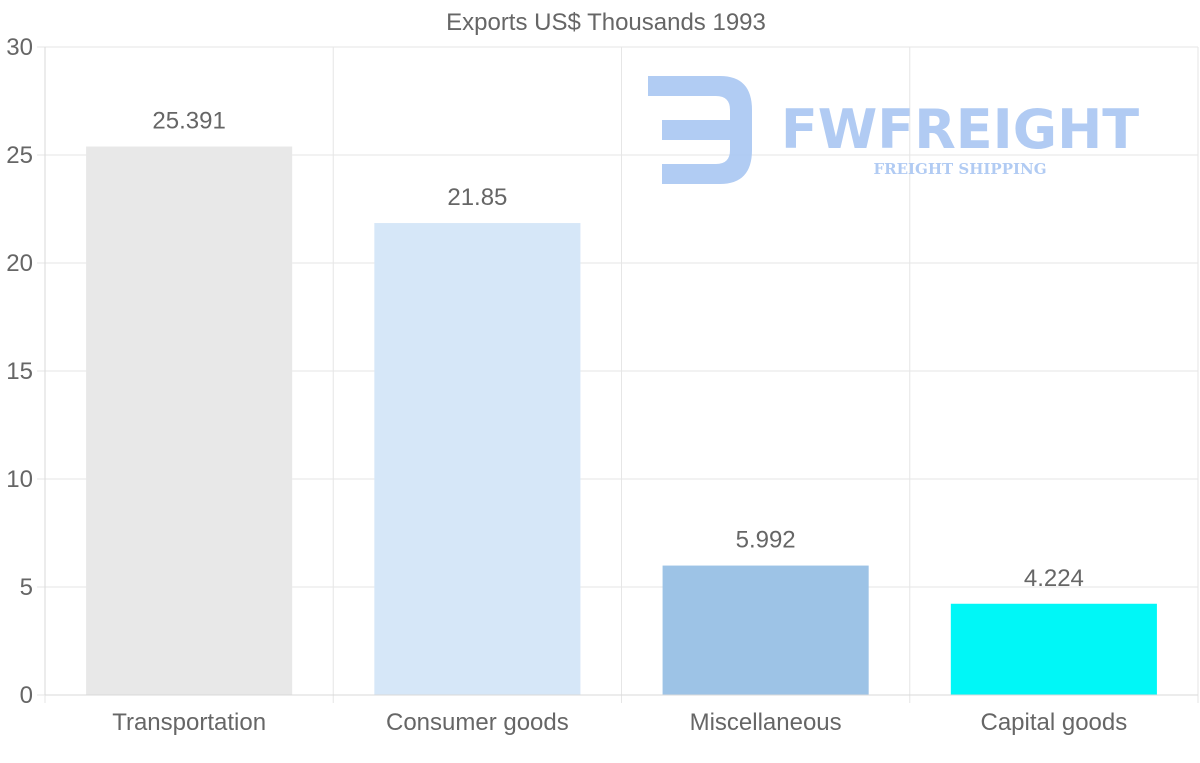 The width and height of the screenshot is (1200, 763). I want to click on y-tick-label: 5, so click(26, 587).